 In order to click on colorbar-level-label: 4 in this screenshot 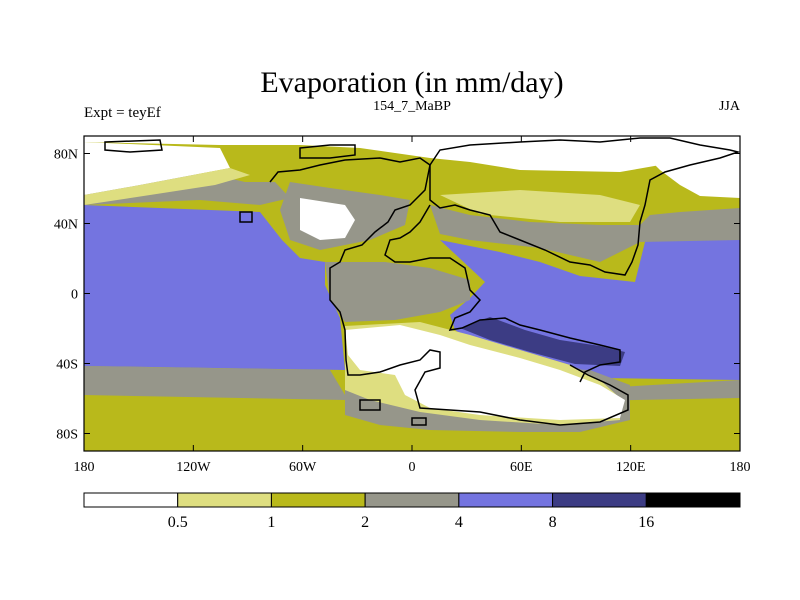, I will do `click(459, 522)`.